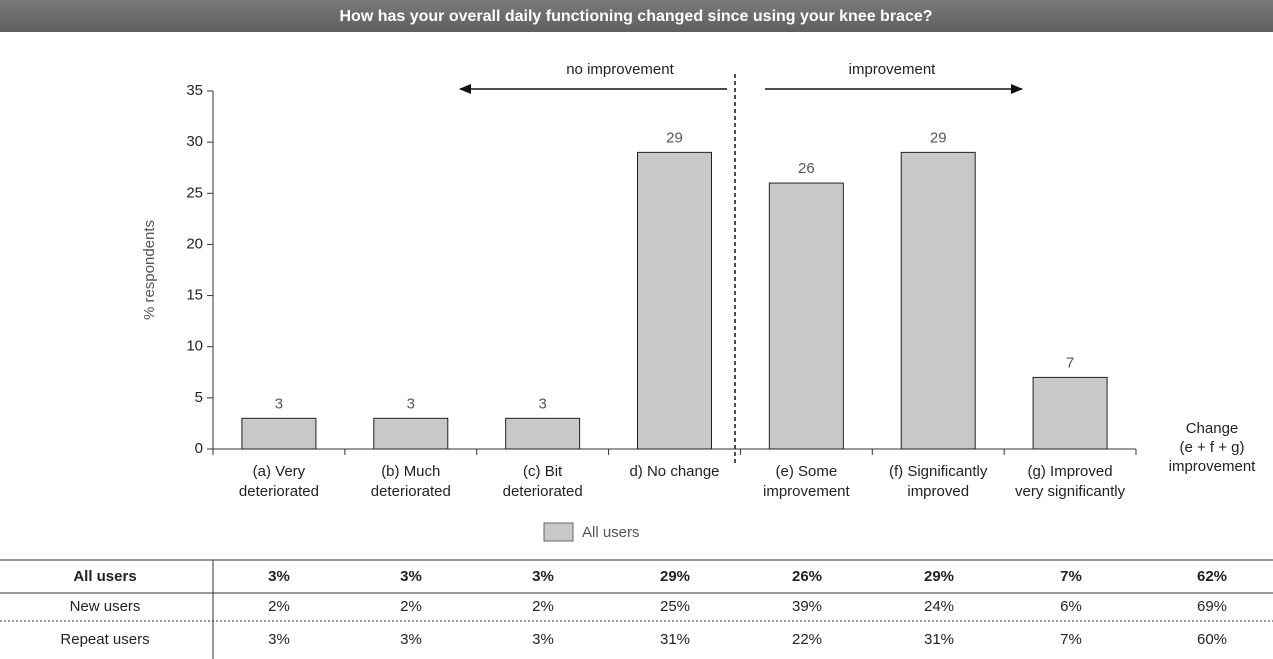  What do you see at coordinates (194, 346) in the screenshot?
I see `y-tick-label: 10` at bounding box center [194, 346].